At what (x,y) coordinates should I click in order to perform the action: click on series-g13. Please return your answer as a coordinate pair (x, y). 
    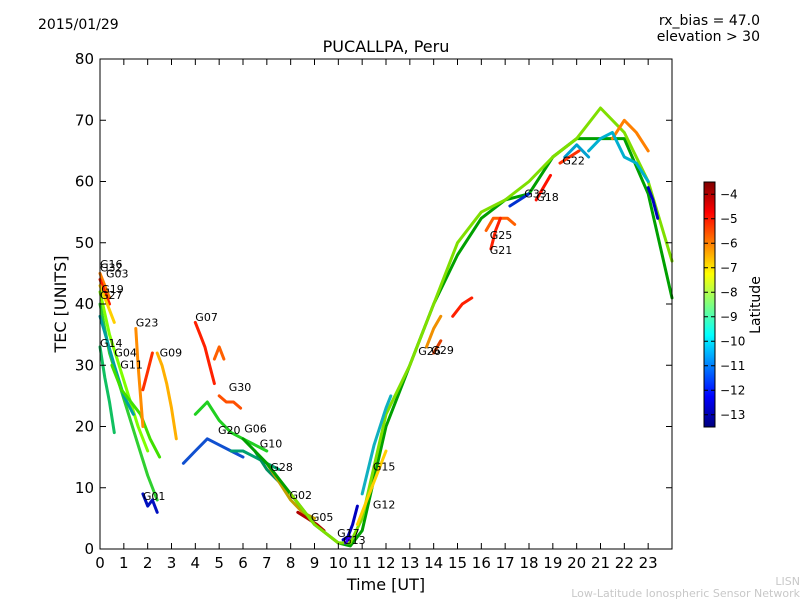
    Looking at the image, I should click on (348, 540).